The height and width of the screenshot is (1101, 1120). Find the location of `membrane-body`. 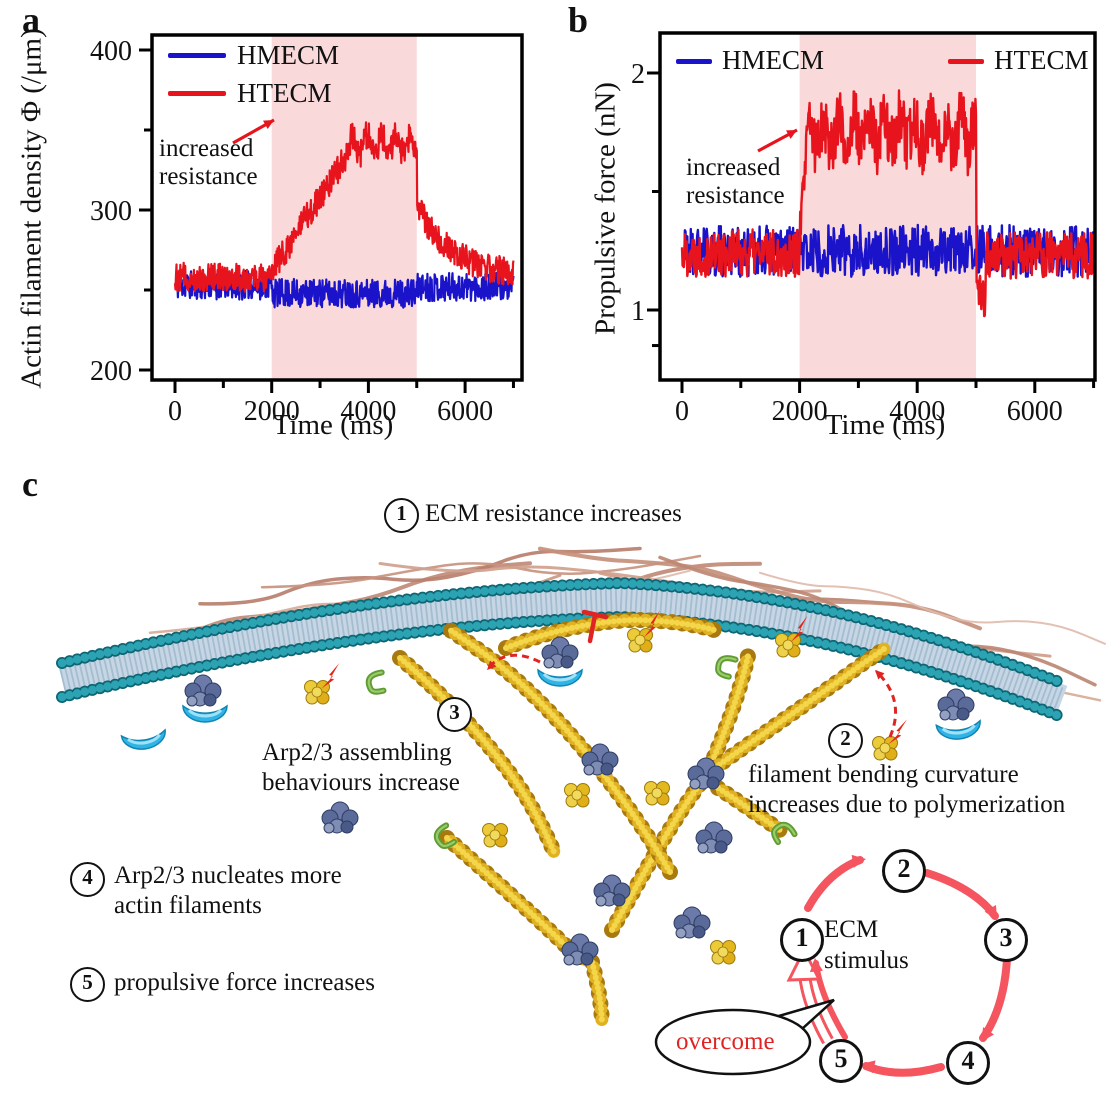

membrane-body is located at coordinates (563, 649).